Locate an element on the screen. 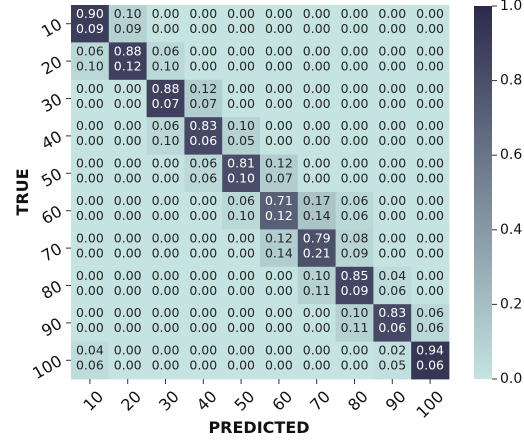  cell-secondary-label: 0.12 is located at coordinates (128, 65).